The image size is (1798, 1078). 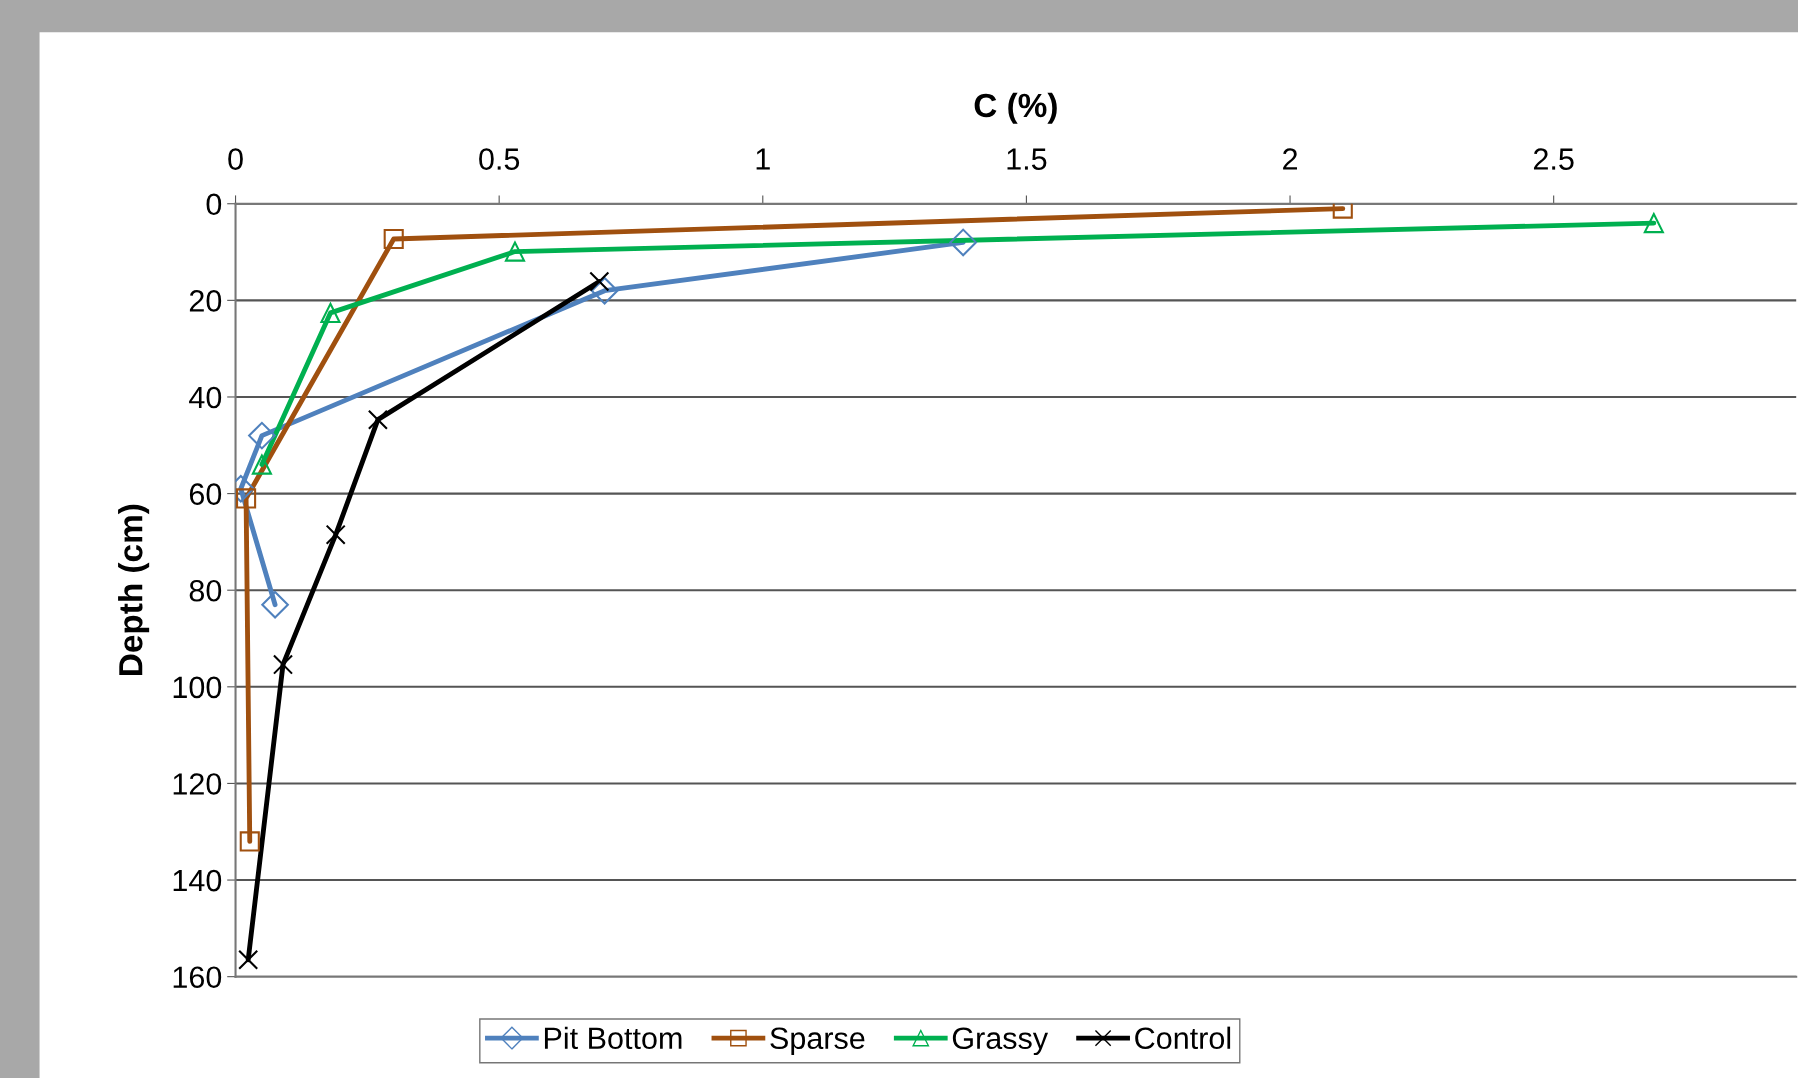 I want to click on y-tick-label: 140, so click(x=197, y=880).